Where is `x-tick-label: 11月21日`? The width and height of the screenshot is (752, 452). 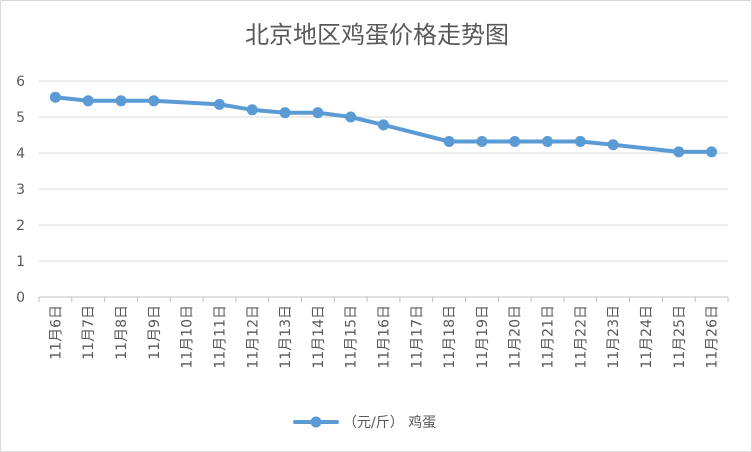
x-tick-label: 11月21日 is located at coordinates (549, 337).